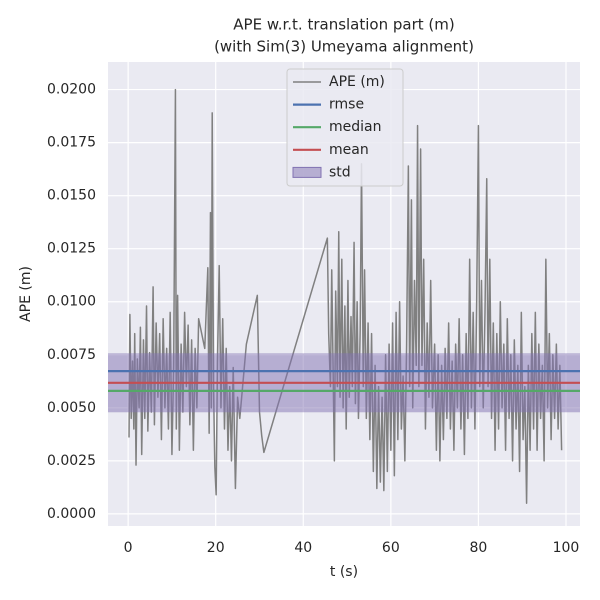  What do you see at coordinates (71, 143) in the screenshot?
I see `y-tick-label: 0.0175` at bounding box center [71, 143].